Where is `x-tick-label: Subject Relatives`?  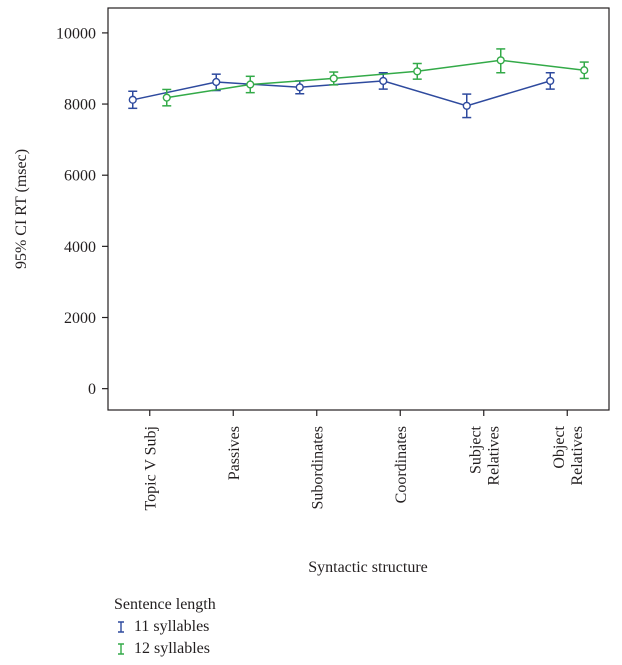 x-tick-label: Subject Relatives is located at coordinates (484, 455).